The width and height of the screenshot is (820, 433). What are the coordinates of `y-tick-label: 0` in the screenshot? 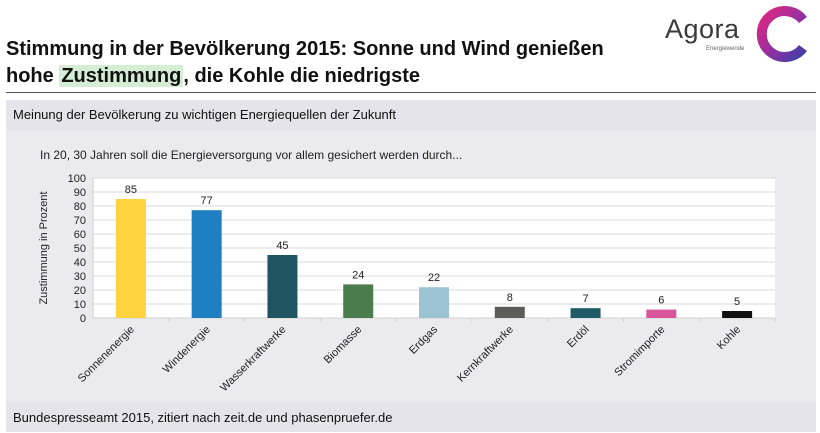 It's located at (83, 319).